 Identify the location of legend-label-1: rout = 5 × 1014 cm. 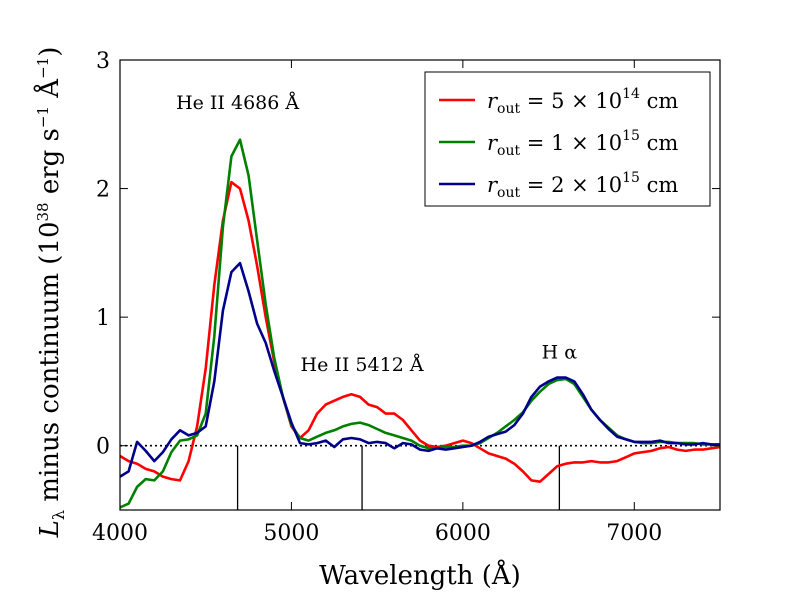
(582, 101).